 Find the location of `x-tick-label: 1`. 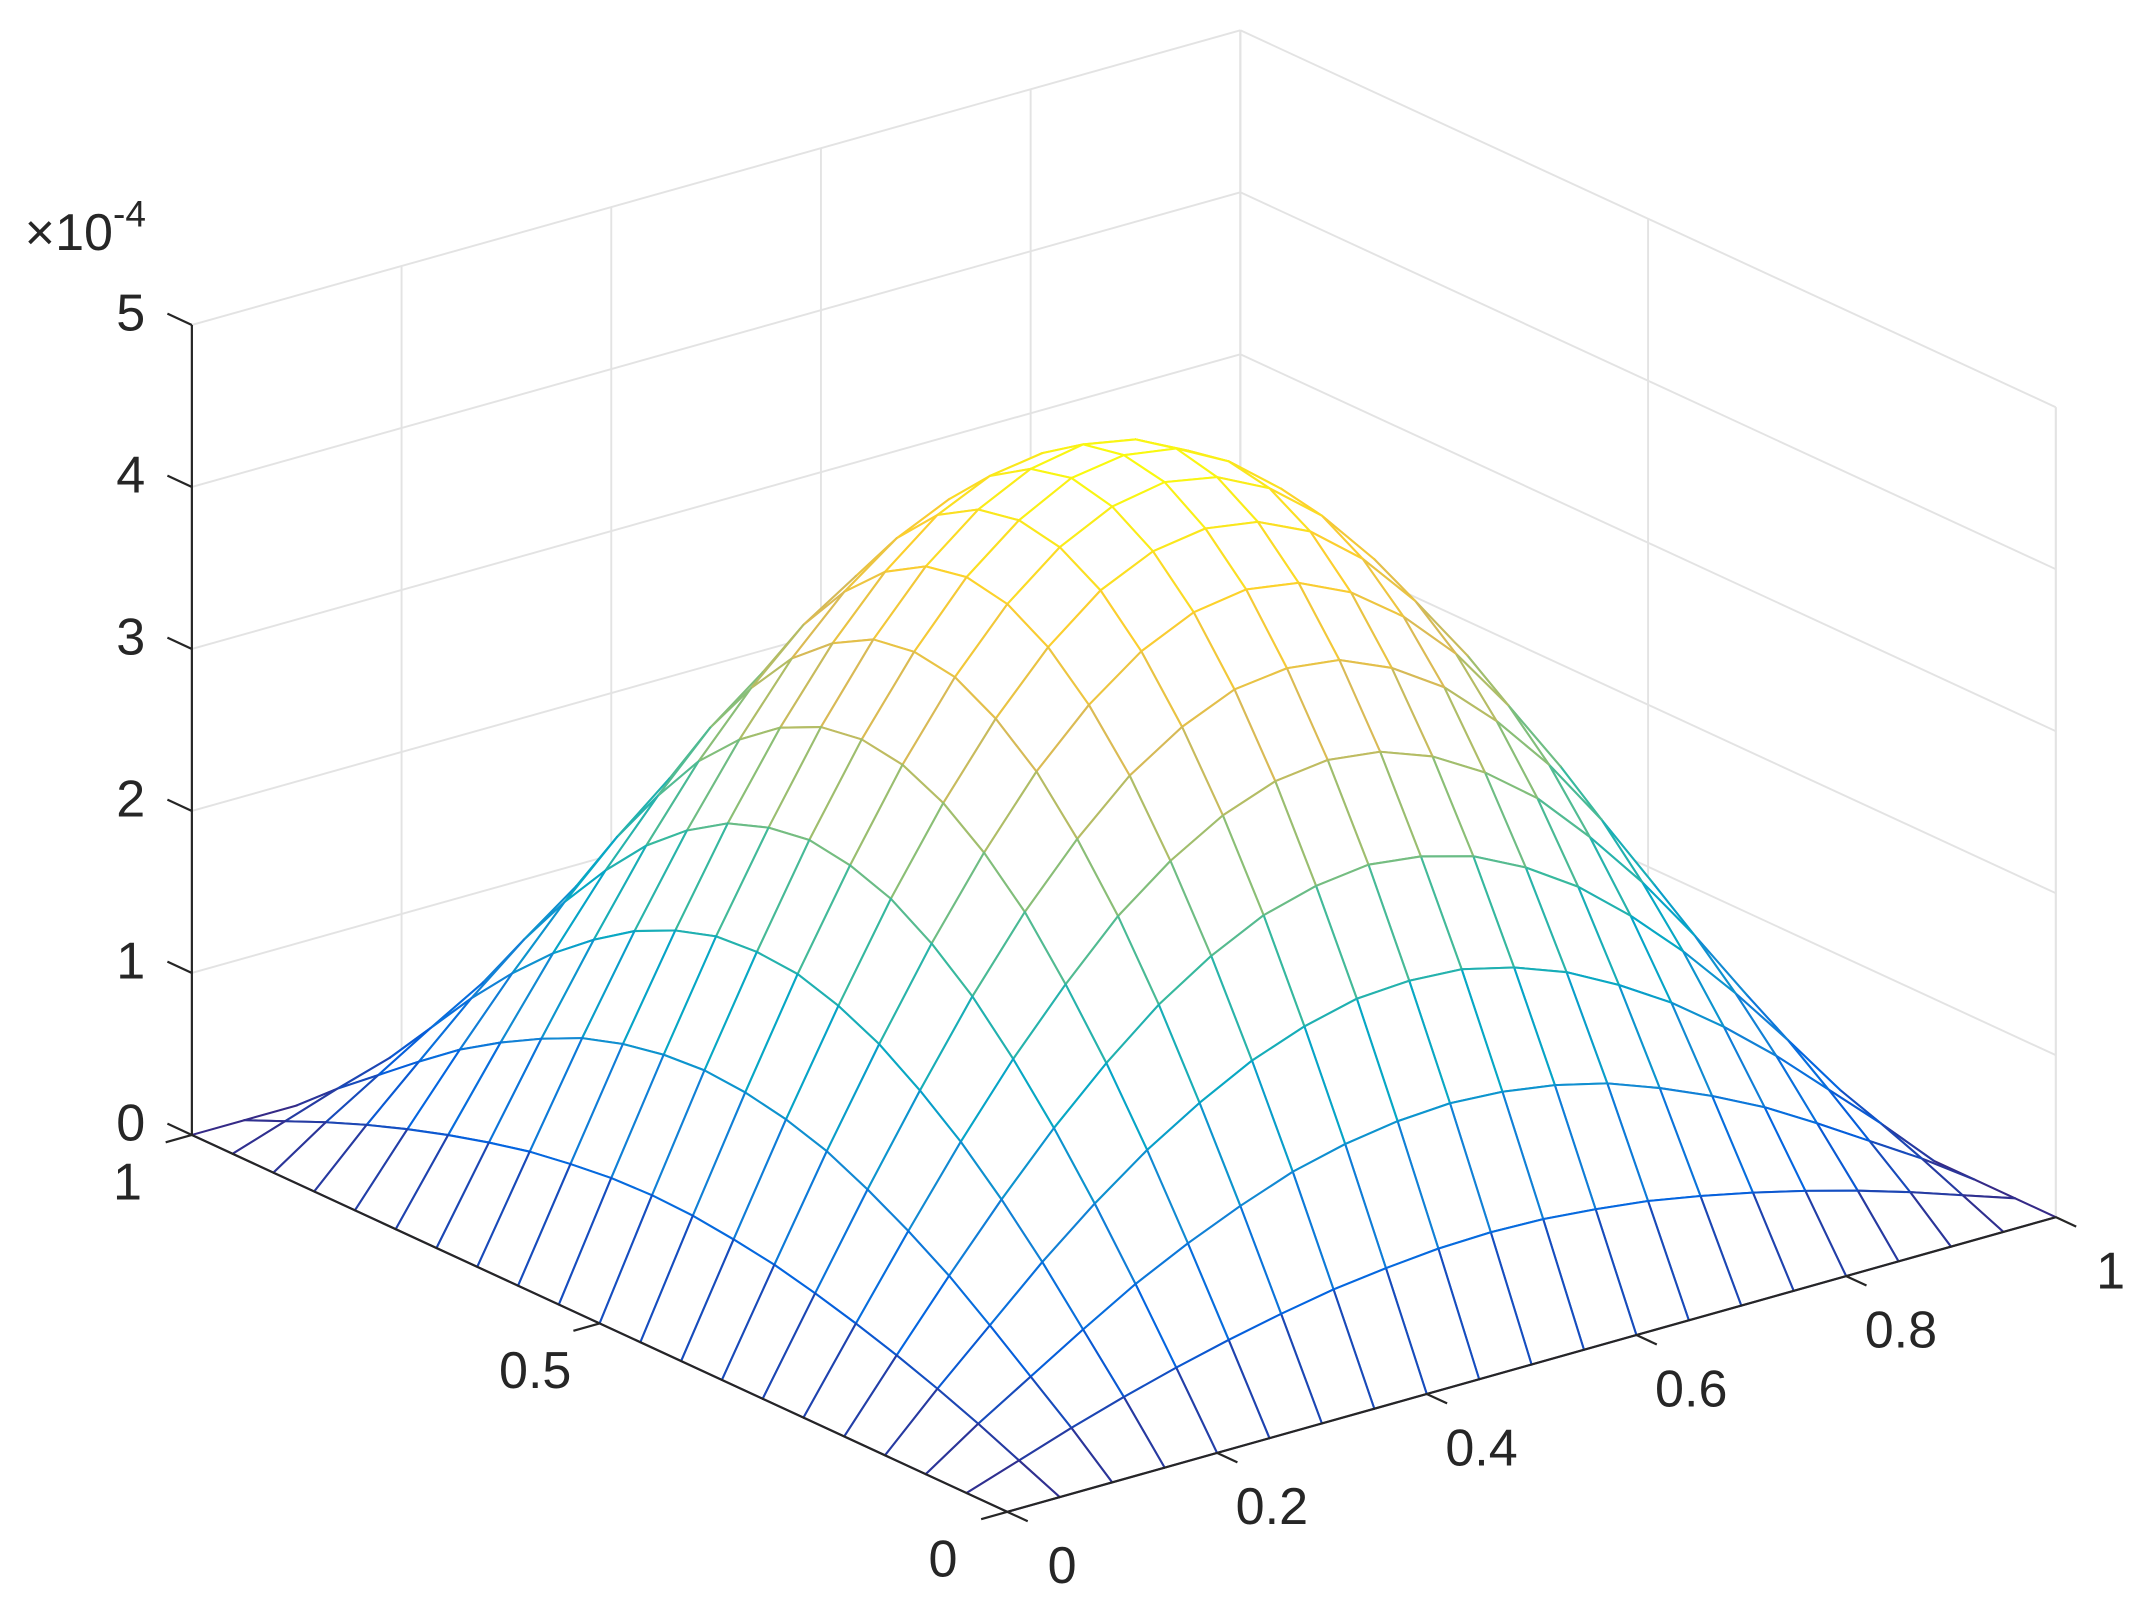

x-tick-label: 1 is located at coordinates (2110, 1271).